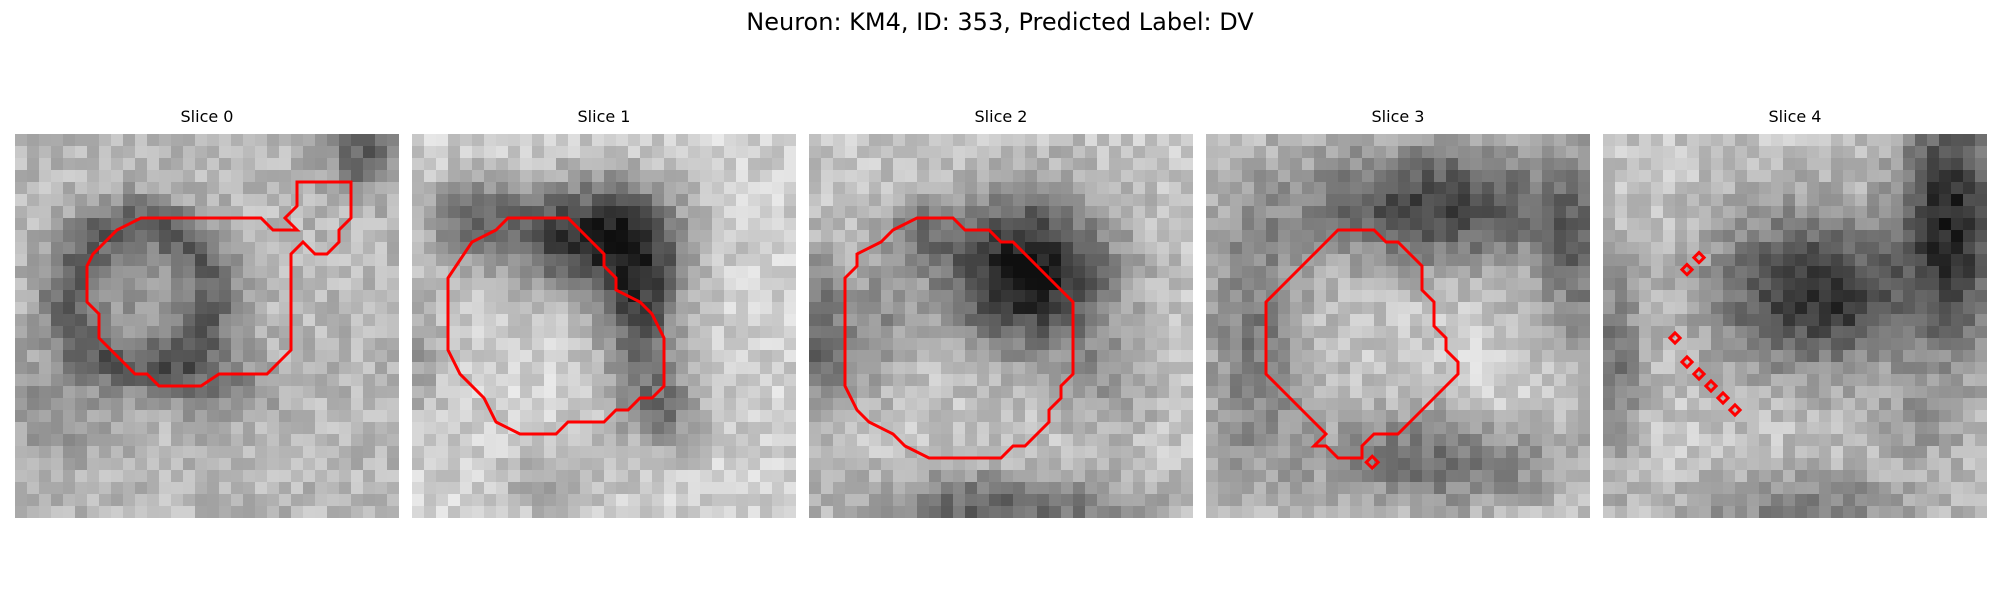 The height and width of the screenshot is (600, 2000). What do you see at coordinates (1001, 116) in the screenshot?
I see `slice-title: Slice 2` at bounding box center [1001, 116].